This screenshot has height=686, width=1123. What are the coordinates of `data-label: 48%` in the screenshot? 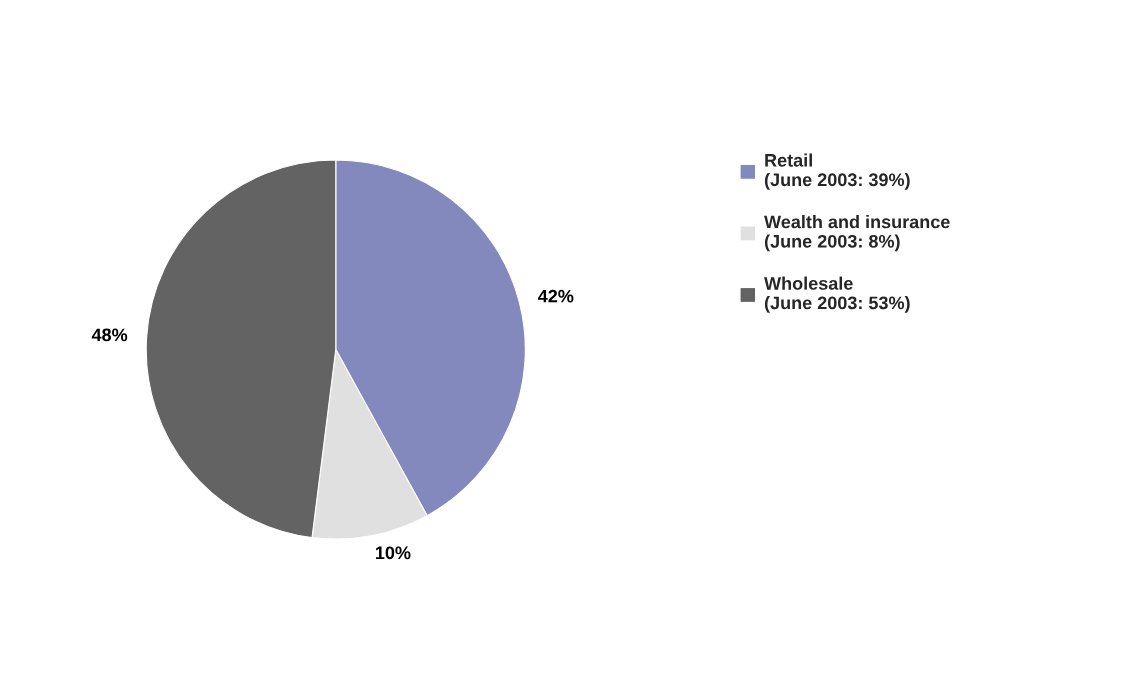 It's located at (109, 335).